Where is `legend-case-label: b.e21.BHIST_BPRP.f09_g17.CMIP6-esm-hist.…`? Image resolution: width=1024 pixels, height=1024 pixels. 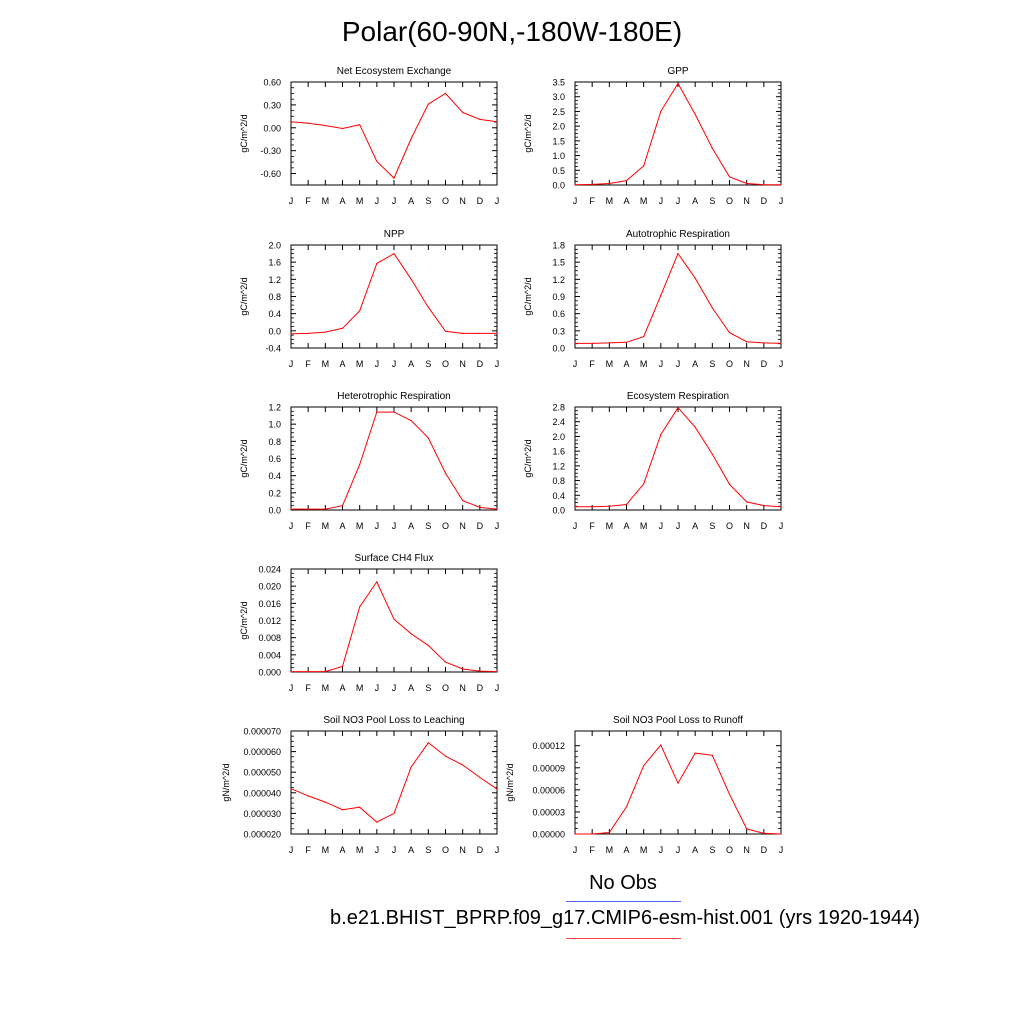 legend-case-label: b.e21.BHIST_BPRP.f09_g17.CMIP6-esm-hist.… is located at coordinates (625, 918).